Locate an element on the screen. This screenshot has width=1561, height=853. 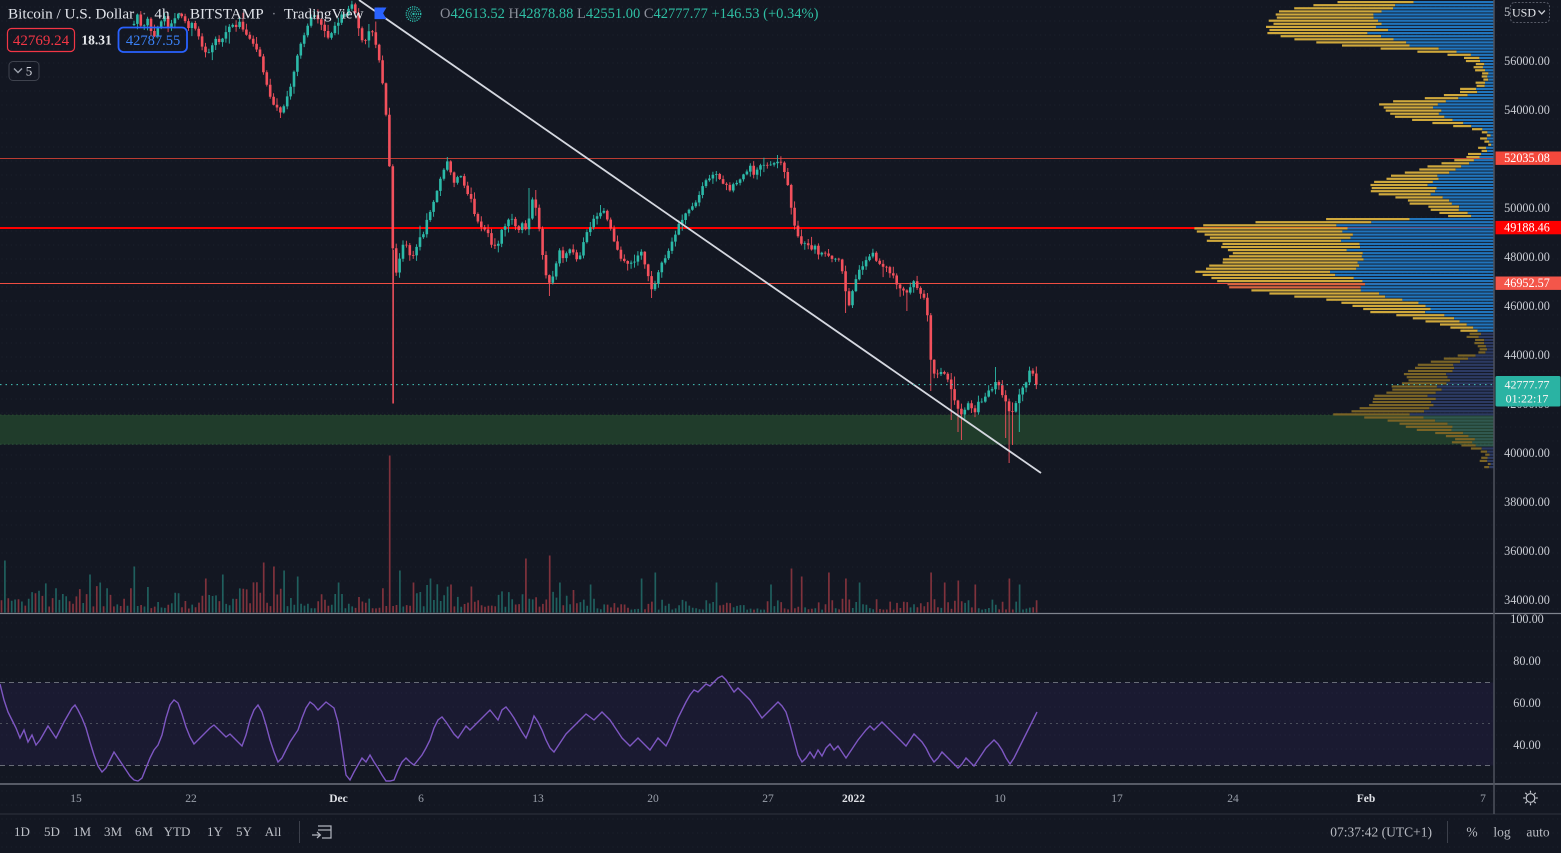
svg-text: 27 is located at coordinates (768, 799).